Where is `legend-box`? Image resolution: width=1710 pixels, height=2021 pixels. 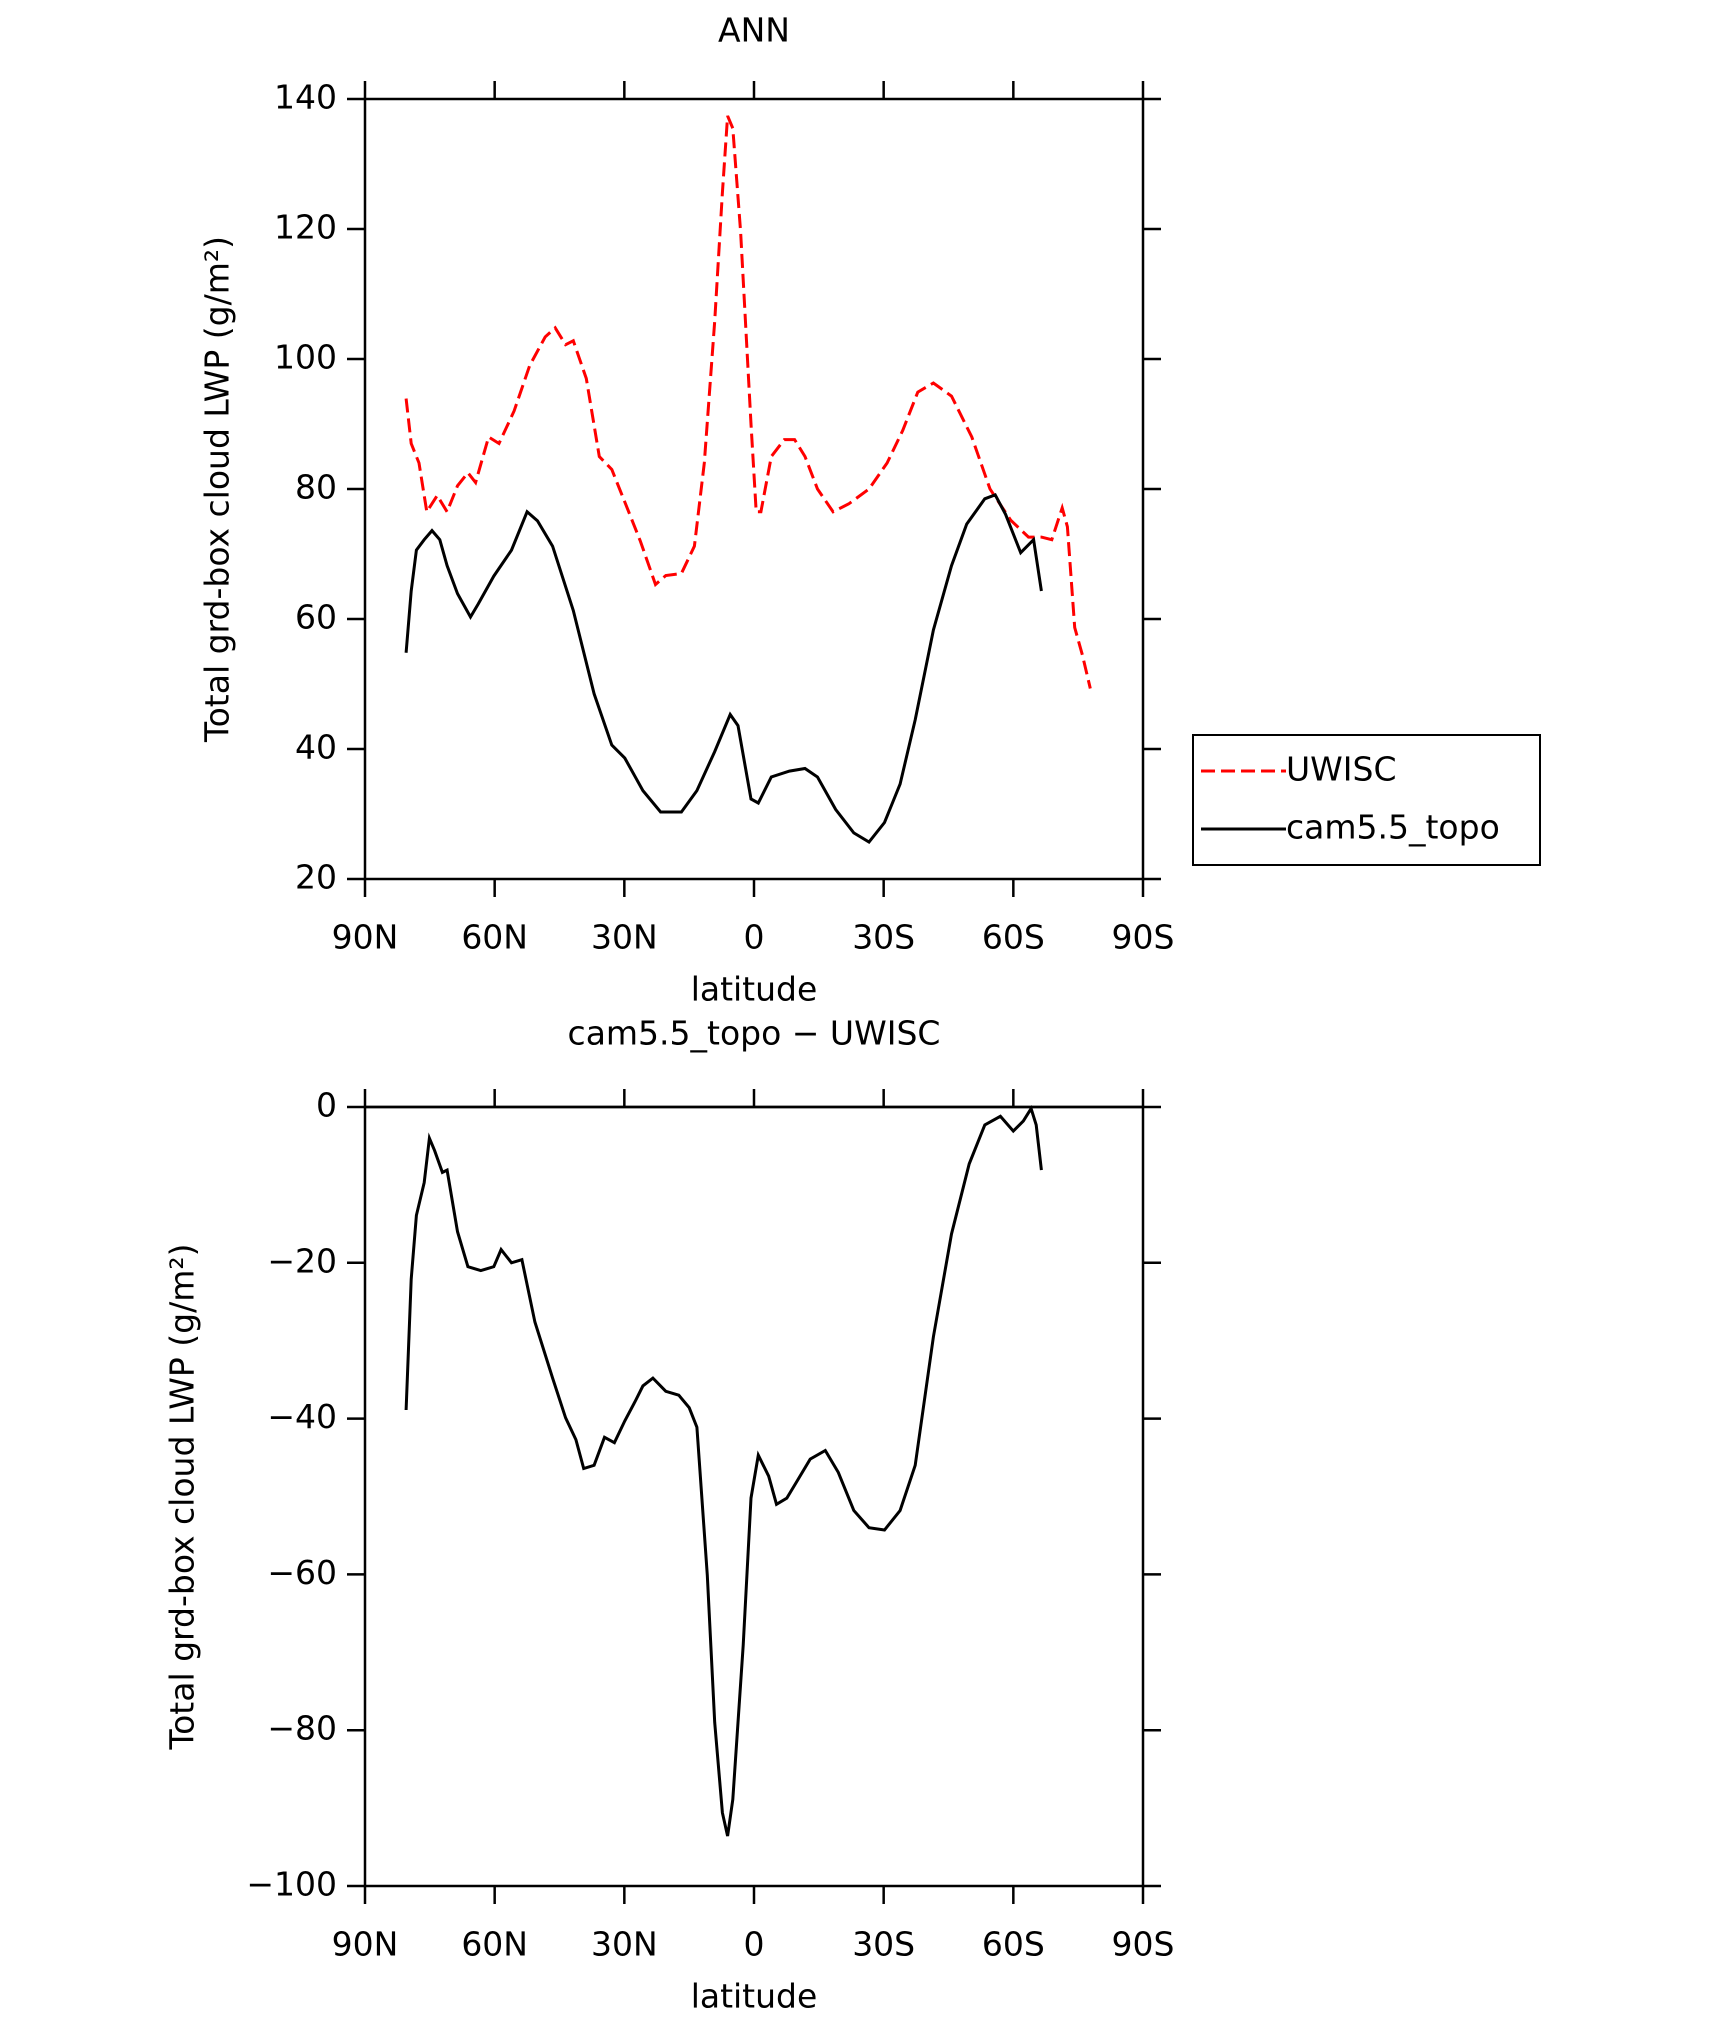 legend-box is located at coordinates (1366, 800).